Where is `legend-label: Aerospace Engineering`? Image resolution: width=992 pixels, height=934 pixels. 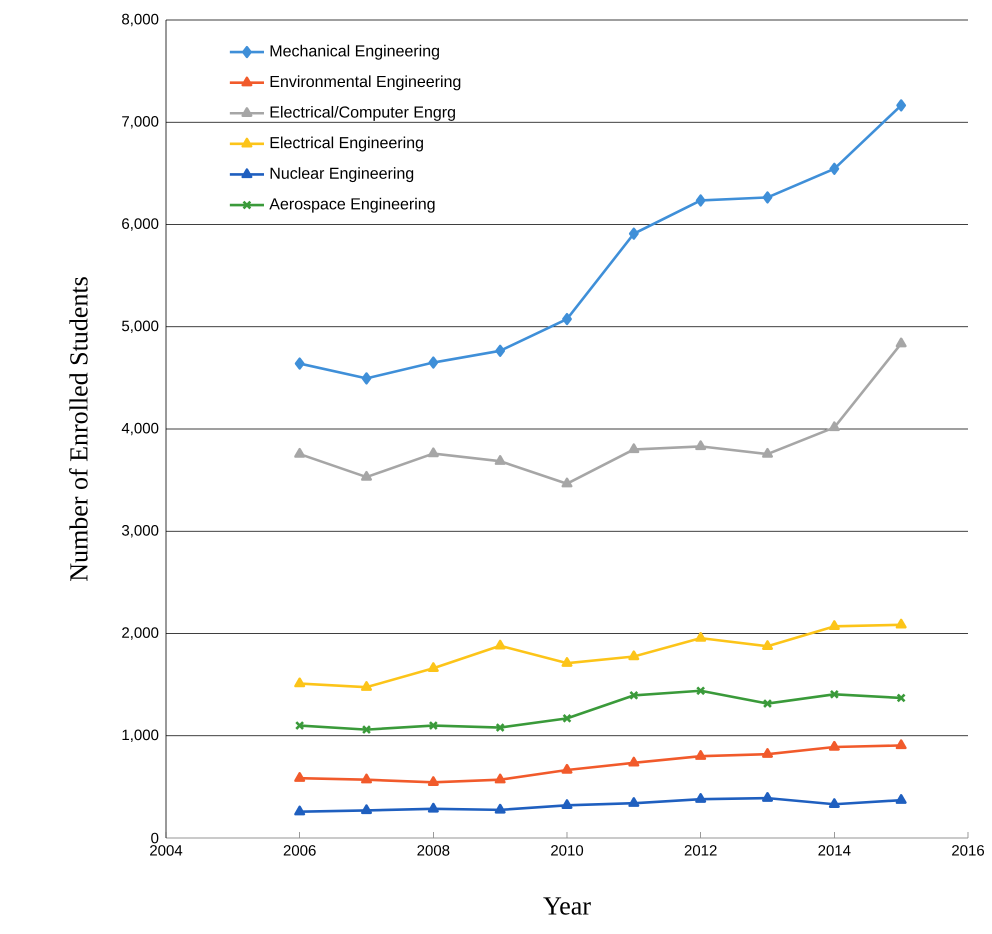 legend-label: Aerospace Engineering is located at coordinates (352, 205).